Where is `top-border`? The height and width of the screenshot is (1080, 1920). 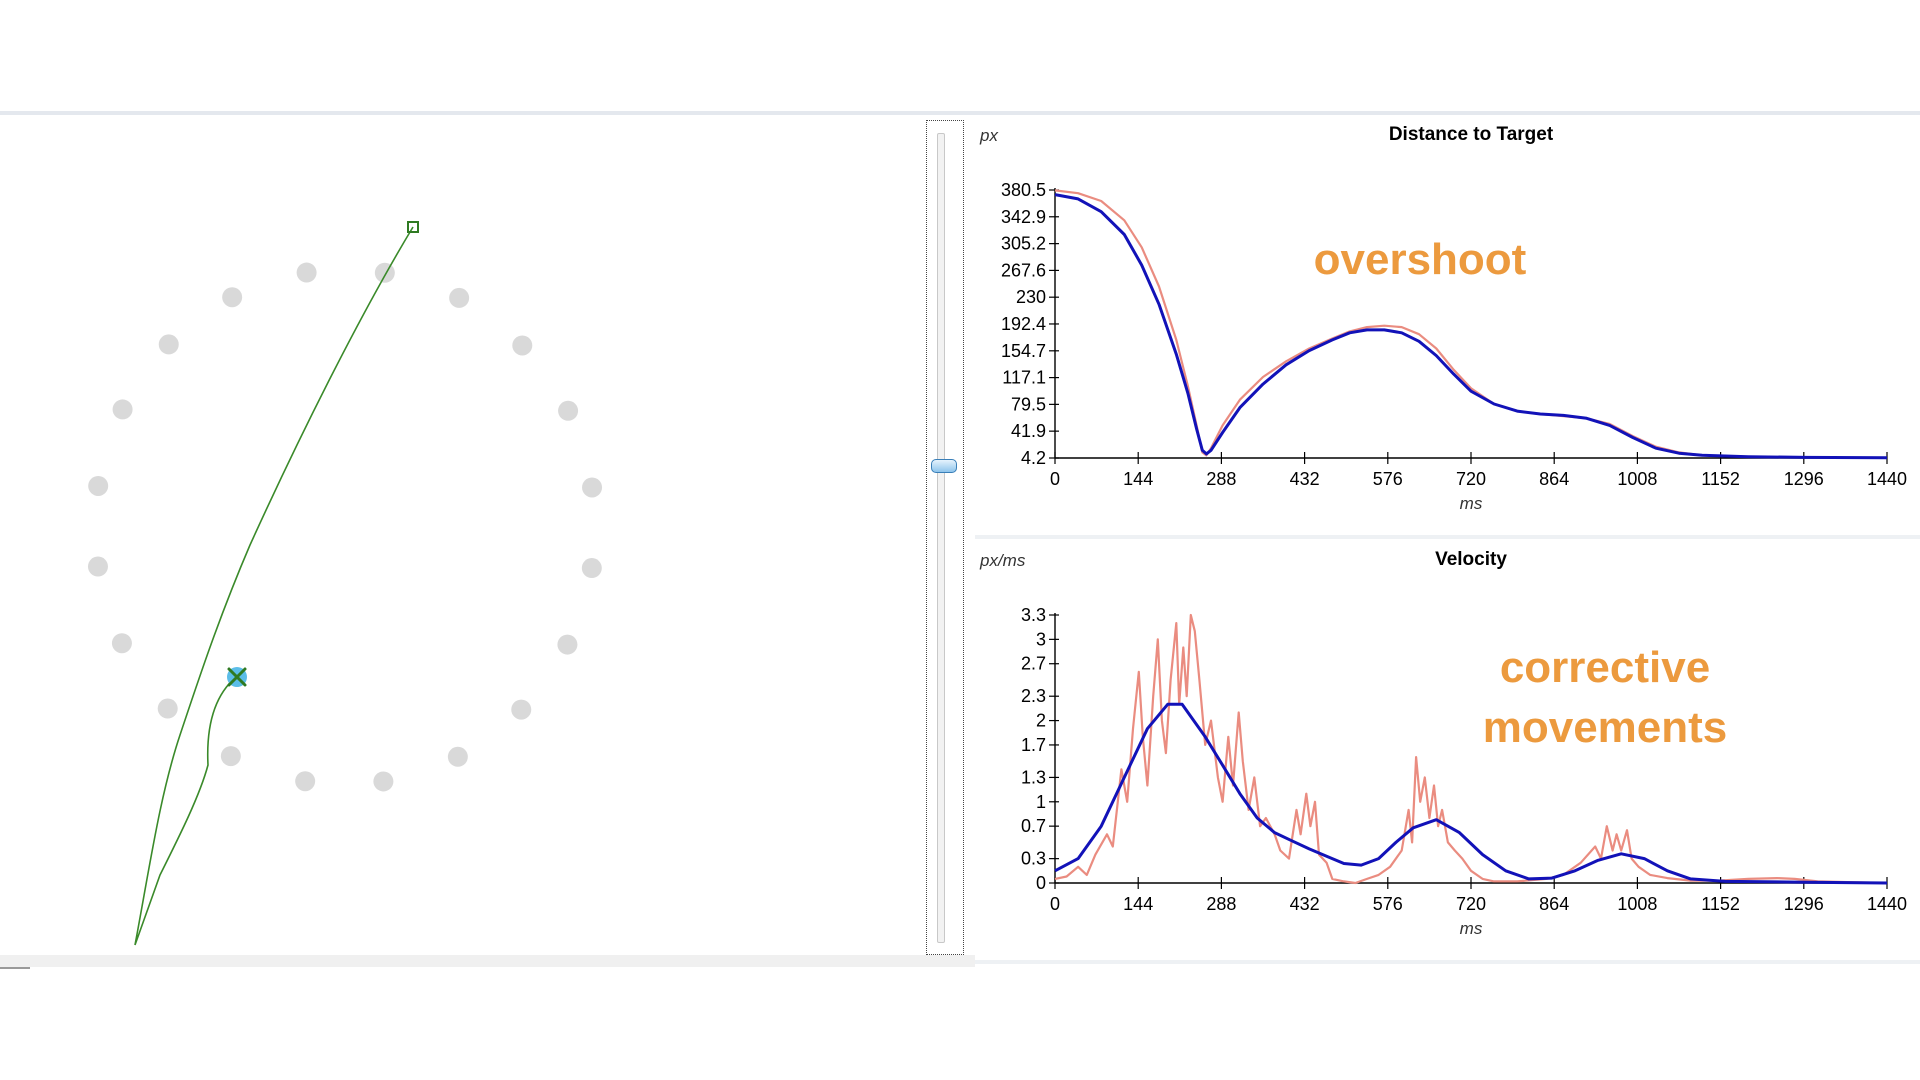
top-border is located at coordinates (960, 113).